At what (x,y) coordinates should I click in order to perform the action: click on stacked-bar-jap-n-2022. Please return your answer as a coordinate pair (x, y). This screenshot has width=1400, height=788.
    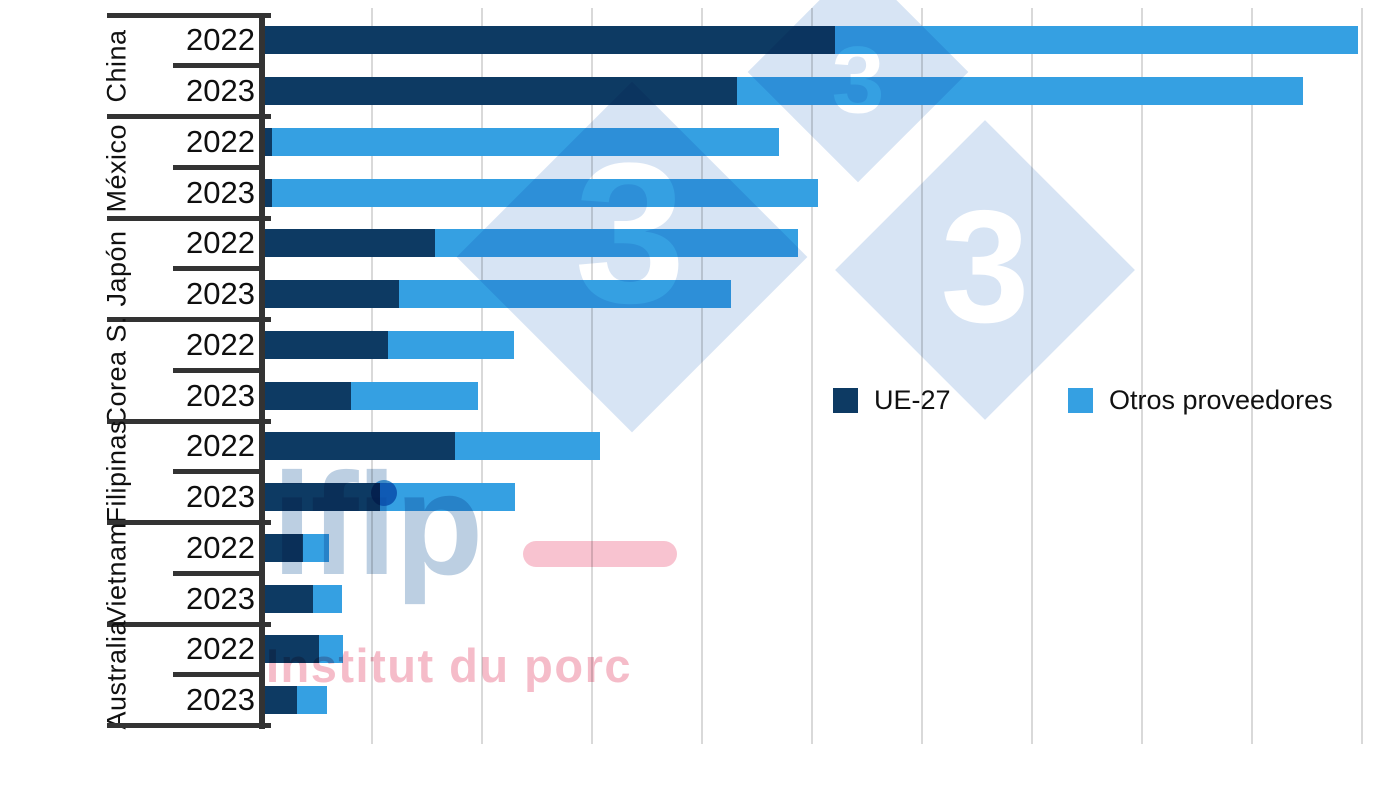
    Looking at the image, I should click on (531, 243).